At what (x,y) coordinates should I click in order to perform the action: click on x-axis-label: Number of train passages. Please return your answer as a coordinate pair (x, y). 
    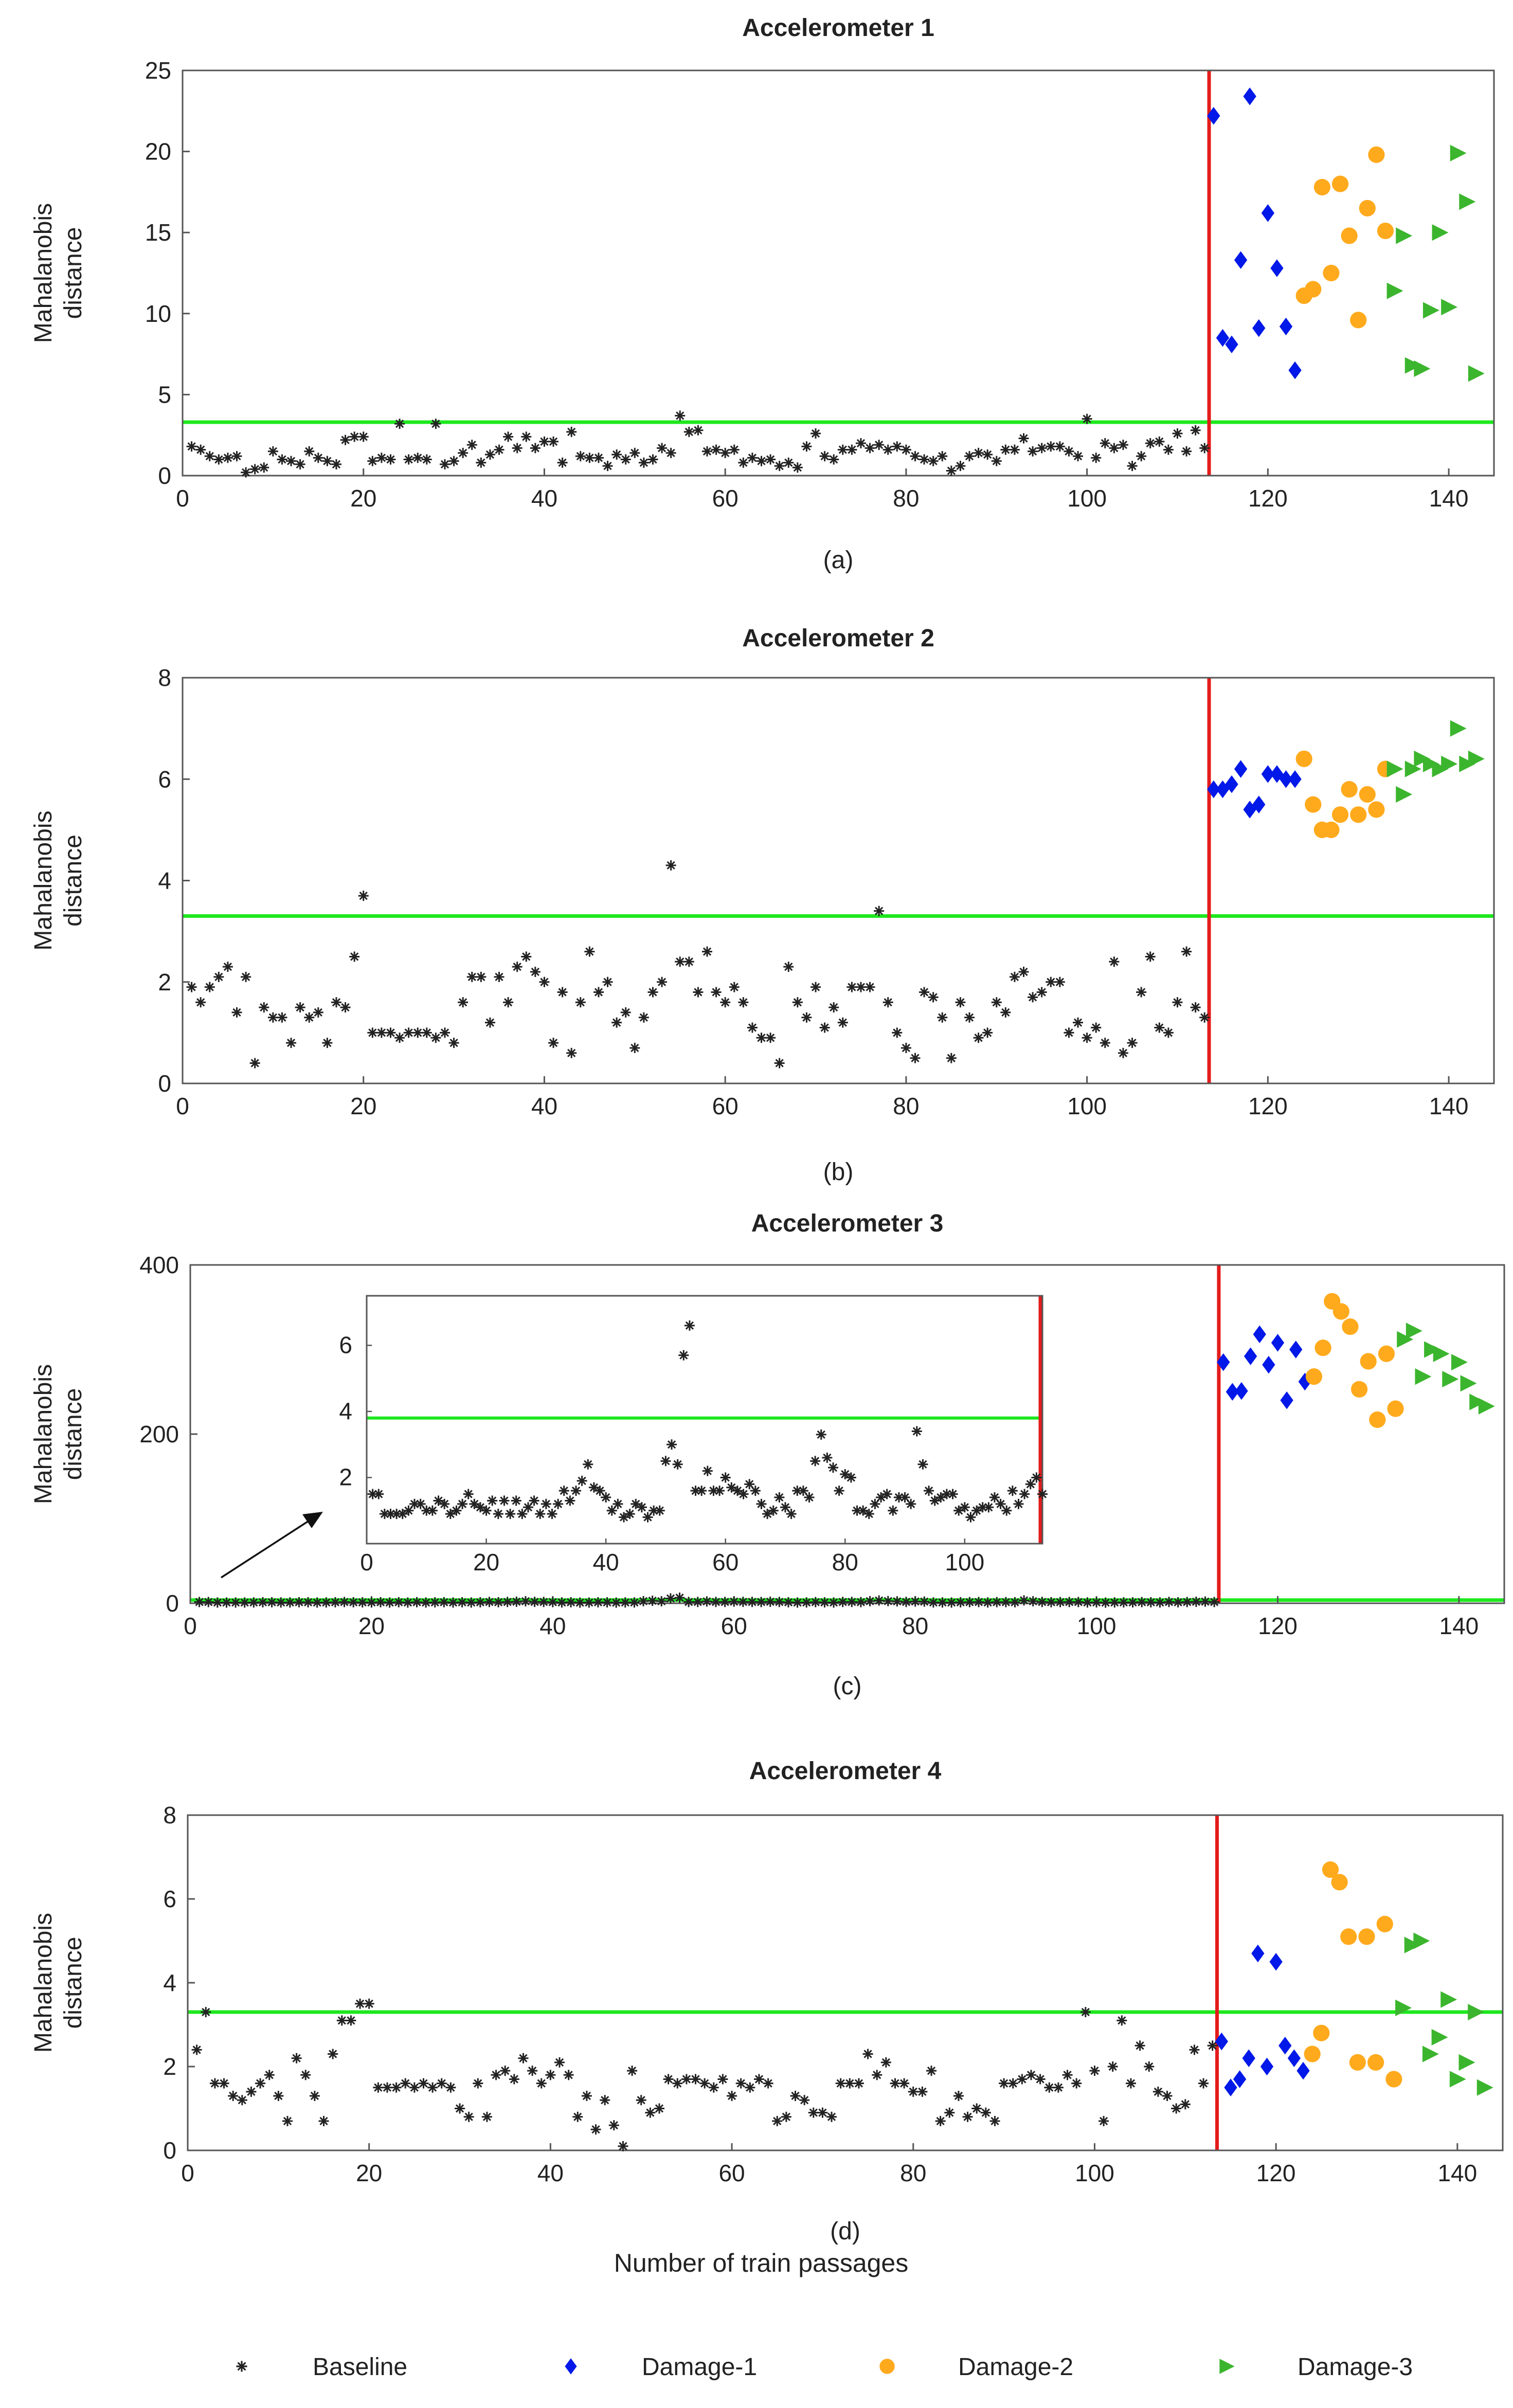
    Looking at the image, I should click on (761, 2263).